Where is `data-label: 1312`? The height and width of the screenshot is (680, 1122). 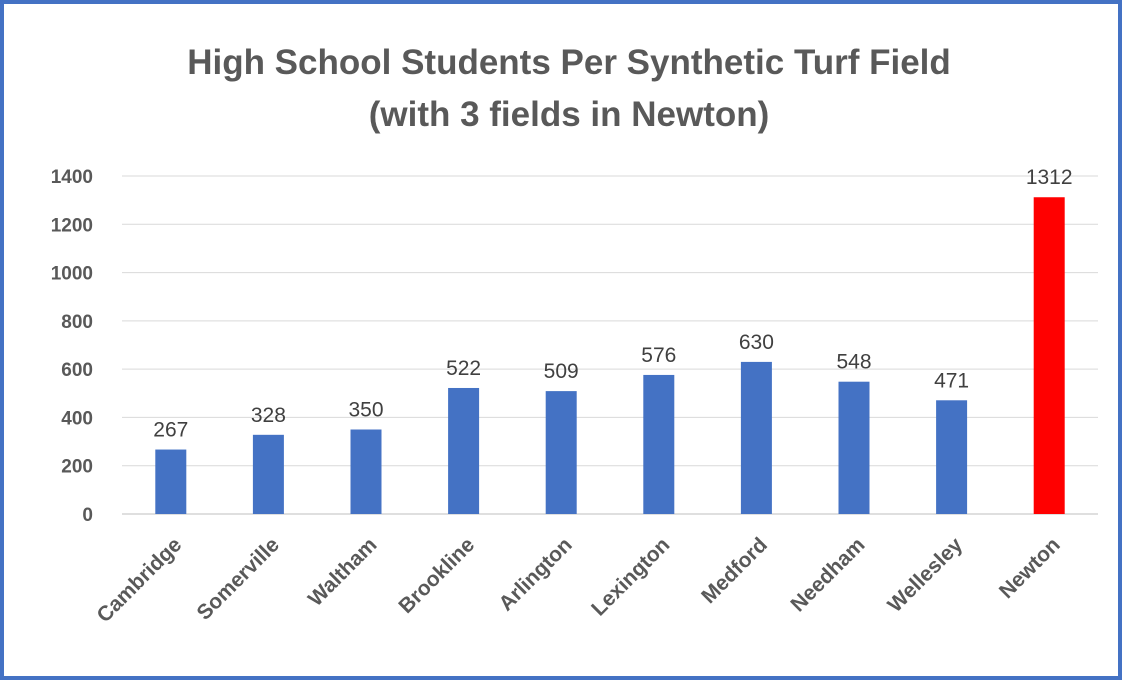
data-label: 1312 is located at coordinates (1049, 177).